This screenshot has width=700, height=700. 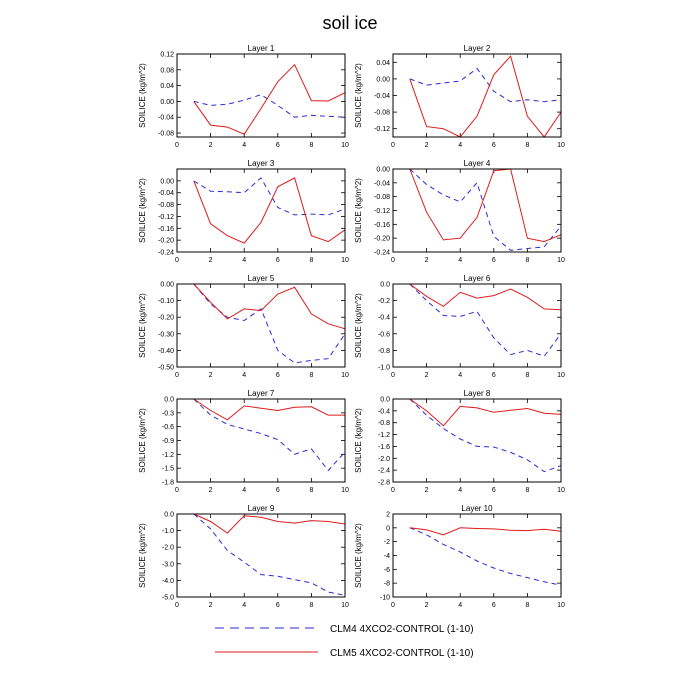 I want to click on y-tick-label: -0.30, so click(x=166, y=334).